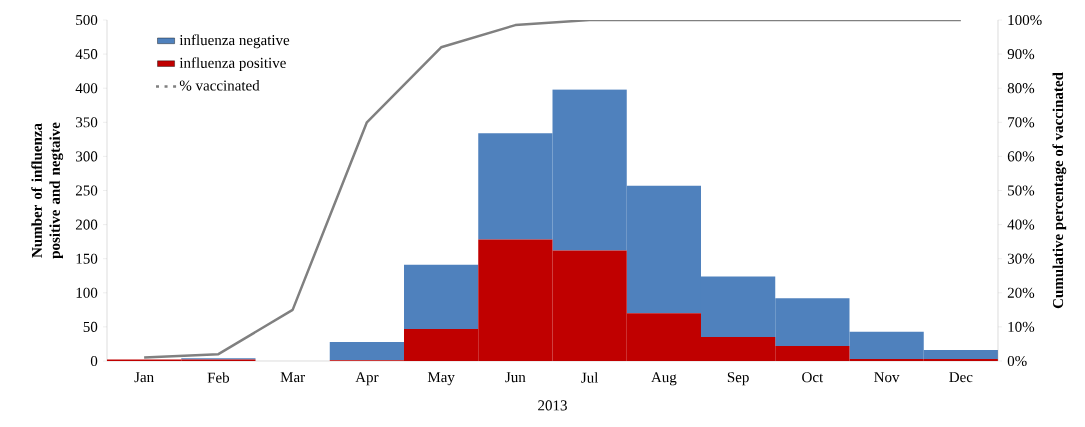  Describe the element at coordinates (738, 379) in the screenshot. I see `x-tick-label: Sep` at that location.